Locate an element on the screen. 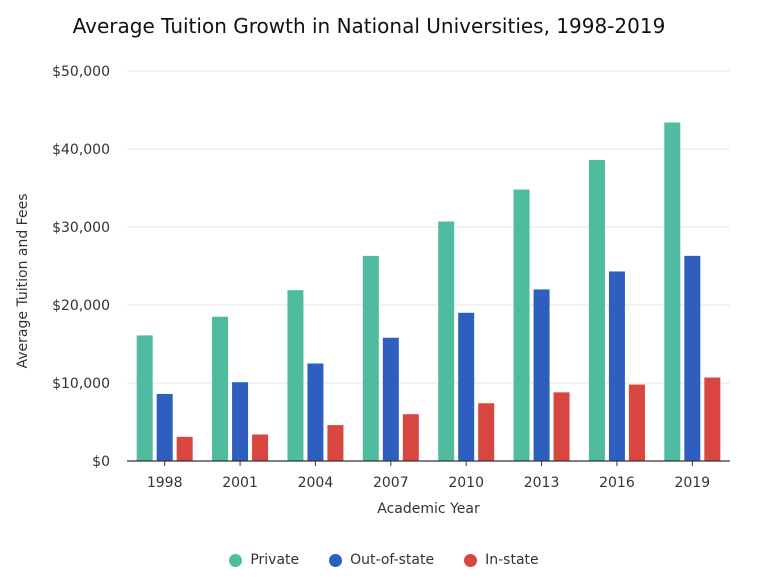  bar-out-of-state-2010 is located at coordinates (466, 386).